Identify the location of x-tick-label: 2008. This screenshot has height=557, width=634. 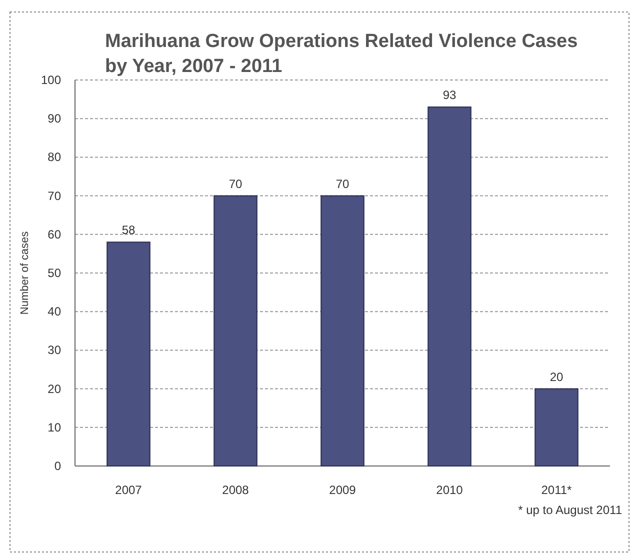
(236, 490).